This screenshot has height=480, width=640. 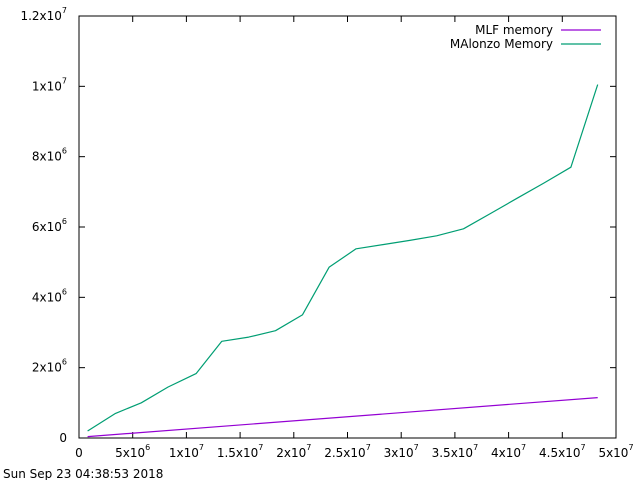 What do you see at coordinates (49, 84) in the screenshot?
I see `y-tick-label: 1x10⁷` at bounding box center [49, 84].